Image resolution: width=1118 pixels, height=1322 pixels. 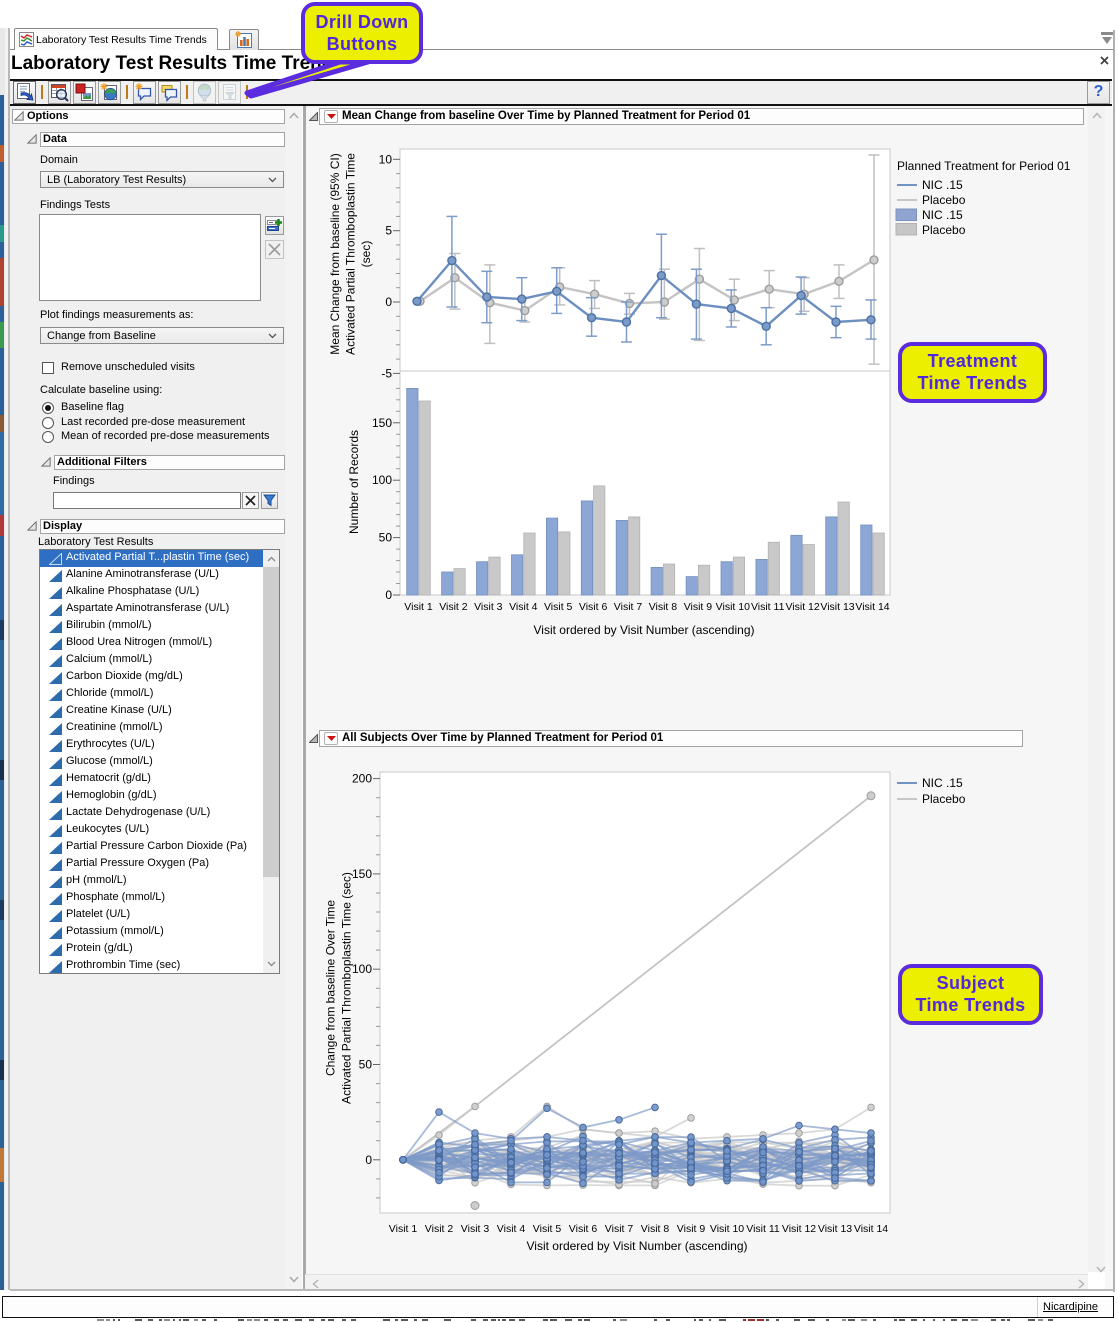 I want to click on svg-text: Visit 14, so click(x=872, y=607).